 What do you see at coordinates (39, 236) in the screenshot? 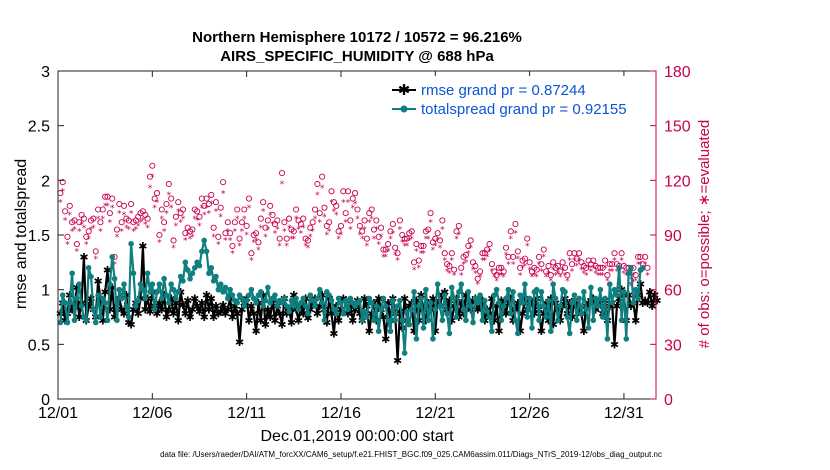
I see `y-tick-label: 1.5` at bounding box center [39, 236].